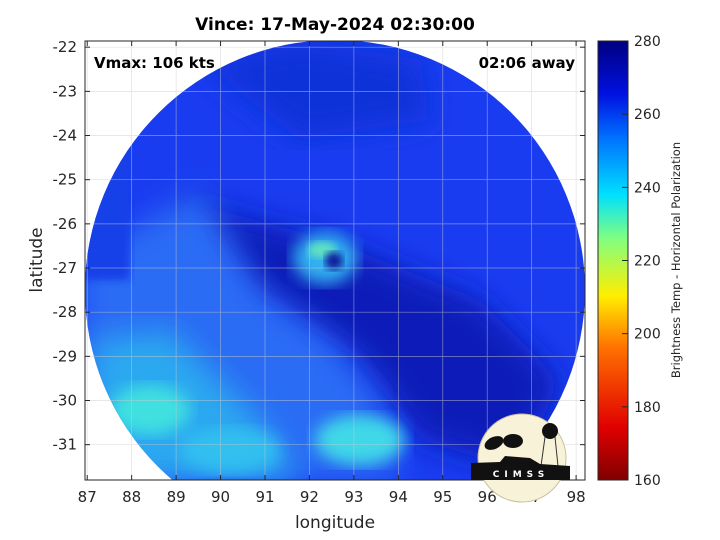 The height and width of the screenshot is (540, 720). I want to click on x-tick-label: 92, so click(309, 497).